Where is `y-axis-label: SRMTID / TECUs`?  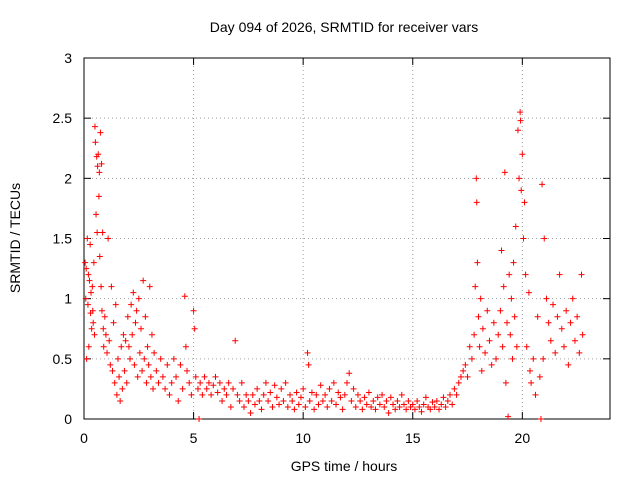
y-axis-label: SRMTID / TECUs is located at coordinates (15, 238).